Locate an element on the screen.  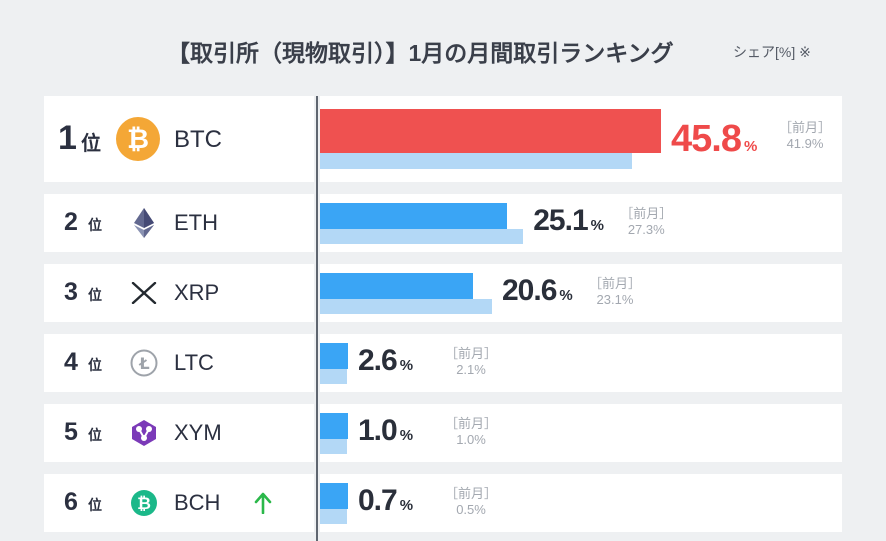
share-value-label: 2.6% is located at coordinates (385, 361).